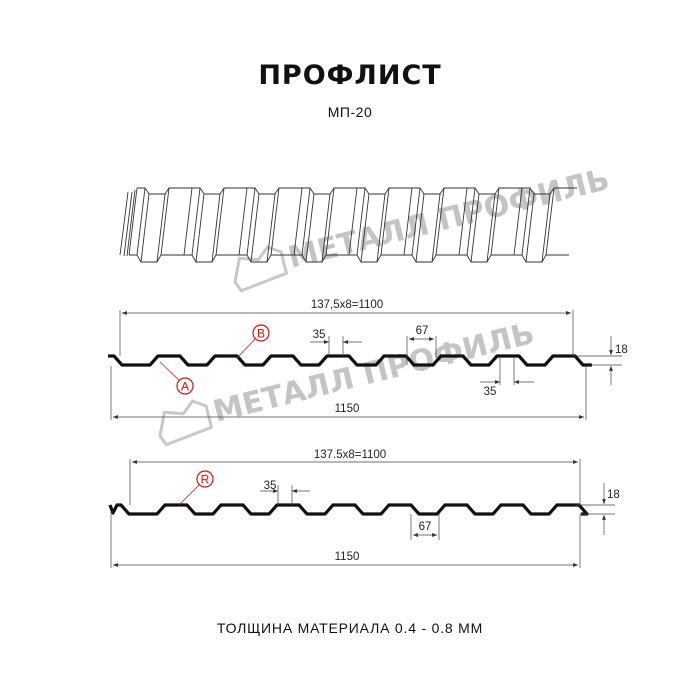 The width and height of the screenshot is (700, 700). I want to click on model-name: МП-20, so click(350, 112).